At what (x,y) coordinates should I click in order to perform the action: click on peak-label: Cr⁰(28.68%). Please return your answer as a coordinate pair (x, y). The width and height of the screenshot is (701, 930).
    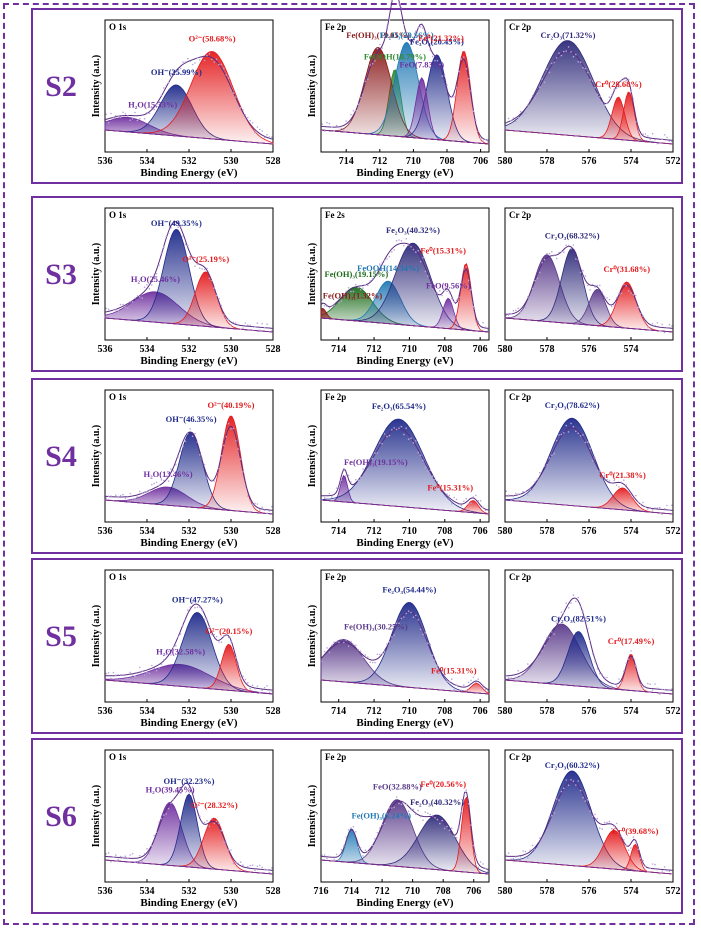
    Looking at the image, I should click on (618, 84).